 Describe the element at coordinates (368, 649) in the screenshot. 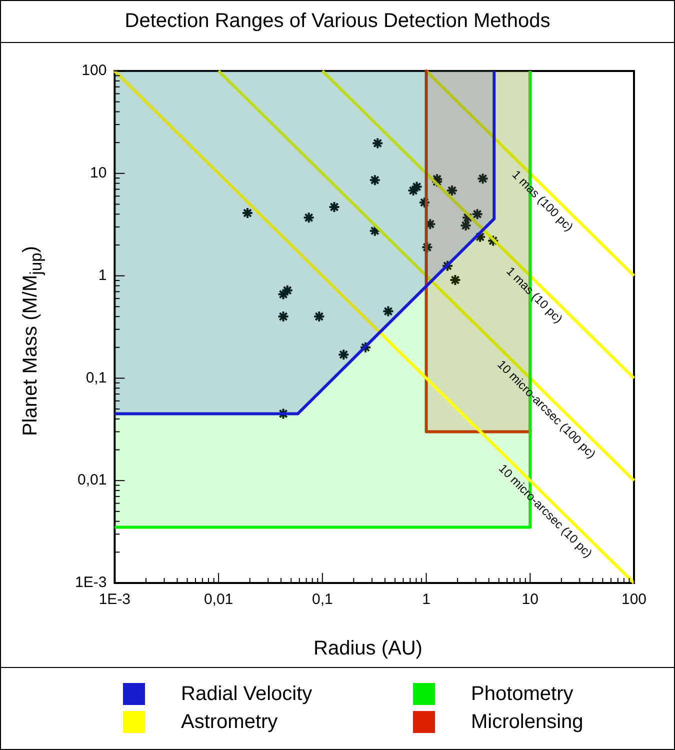

I see `x-axis-title: Radius (AU)` at that location.